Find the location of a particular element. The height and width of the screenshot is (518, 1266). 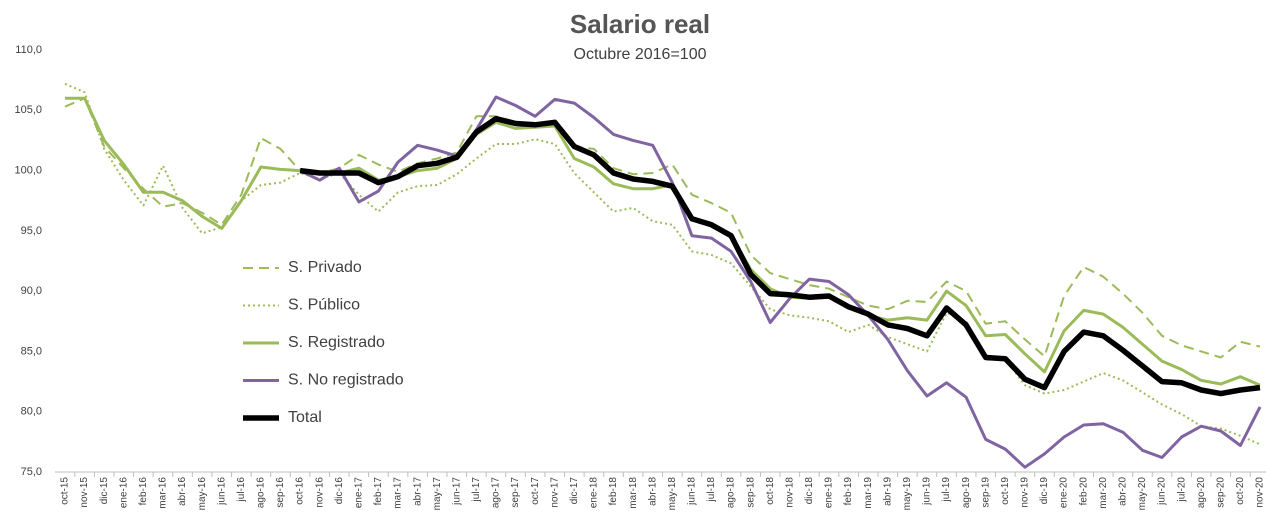

chart-title: Salario real is located at coordinates (640, 24).